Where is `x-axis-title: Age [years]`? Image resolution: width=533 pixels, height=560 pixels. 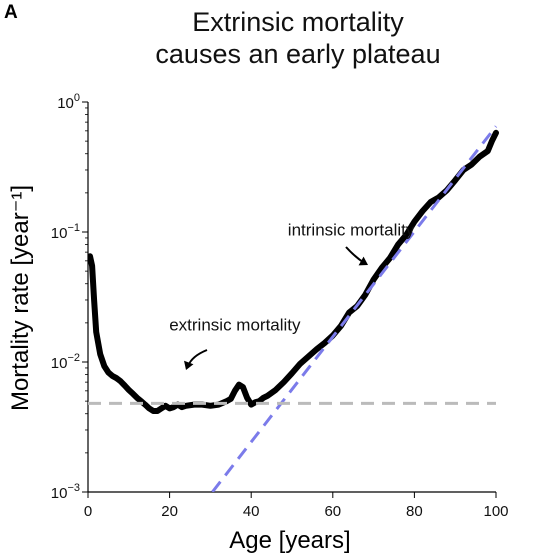
x-axis-title: Age [years] is located at coordinates (289, 540).